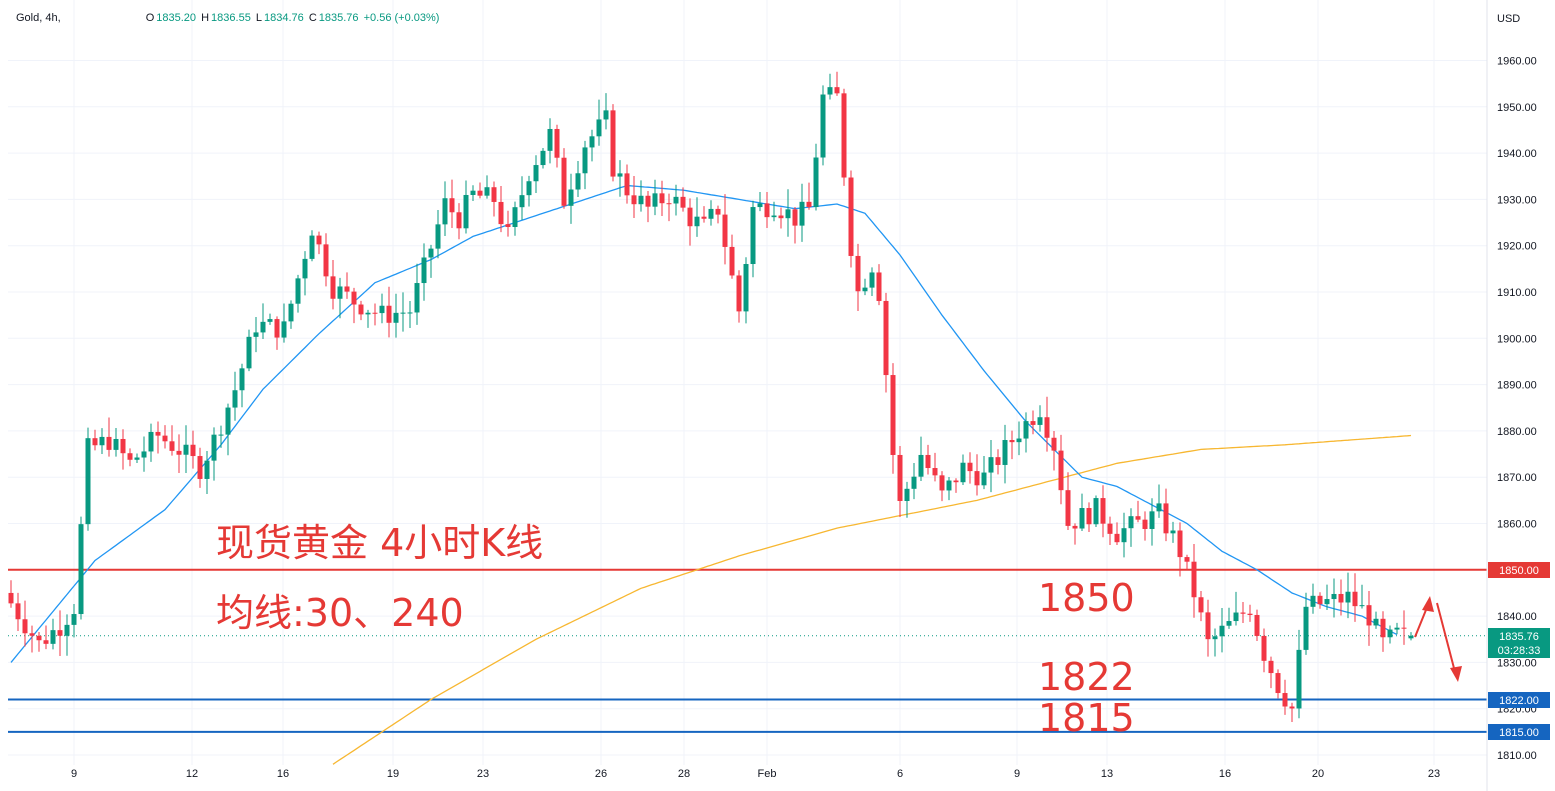  Describe the element at coordinates (1517, 293) in the screenshot. I see `price-tick-label: 1910.00` at that location.